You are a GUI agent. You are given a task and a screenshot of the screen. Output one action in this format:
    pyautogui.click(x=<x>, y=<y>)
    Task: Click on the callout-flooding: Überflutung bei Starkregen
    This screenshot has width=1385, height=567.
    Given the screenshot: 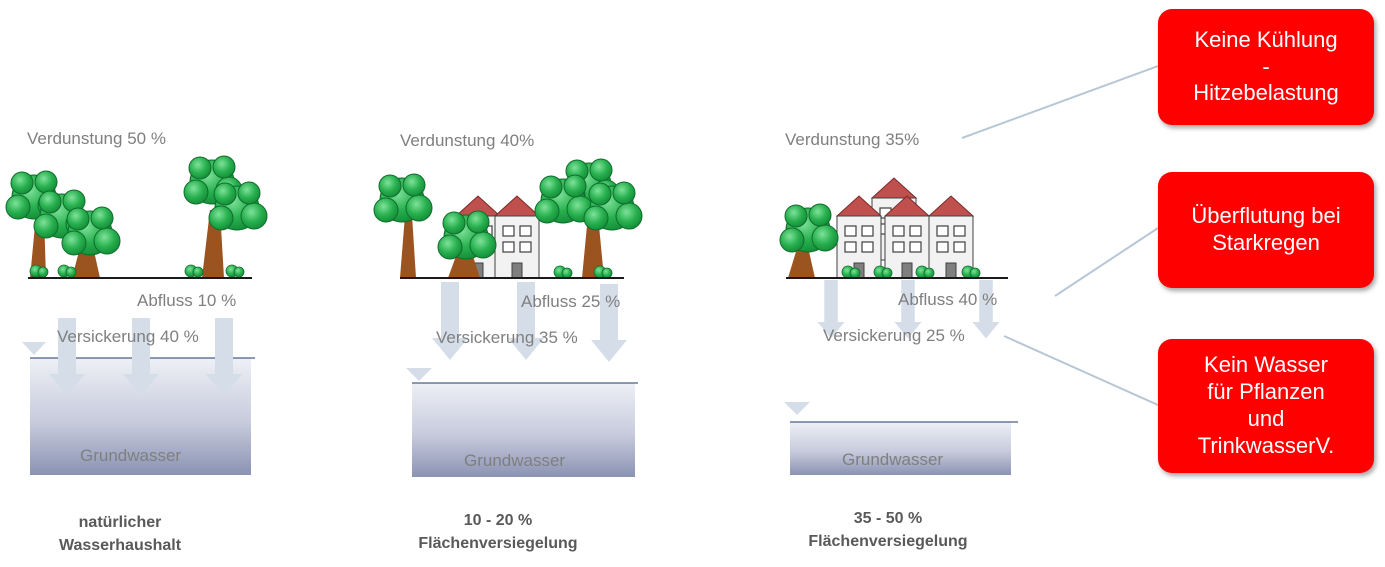 What is the action you would take?
    pyautogui.click(x=1266, y=230)
    